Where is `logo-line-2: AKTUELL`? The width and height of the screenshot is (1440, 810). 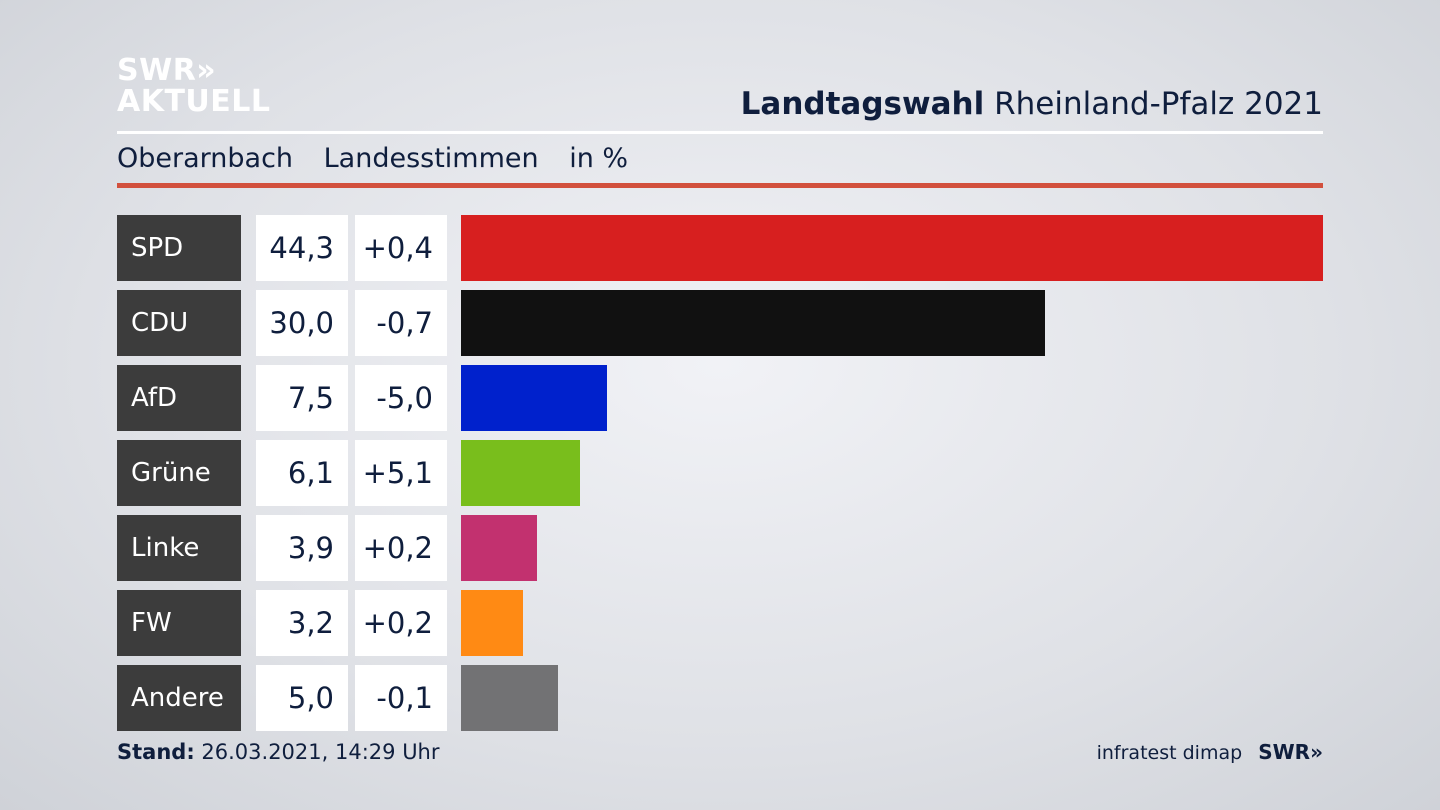
logo-line-2: AKTUELL is located at coordinates (194, 101).